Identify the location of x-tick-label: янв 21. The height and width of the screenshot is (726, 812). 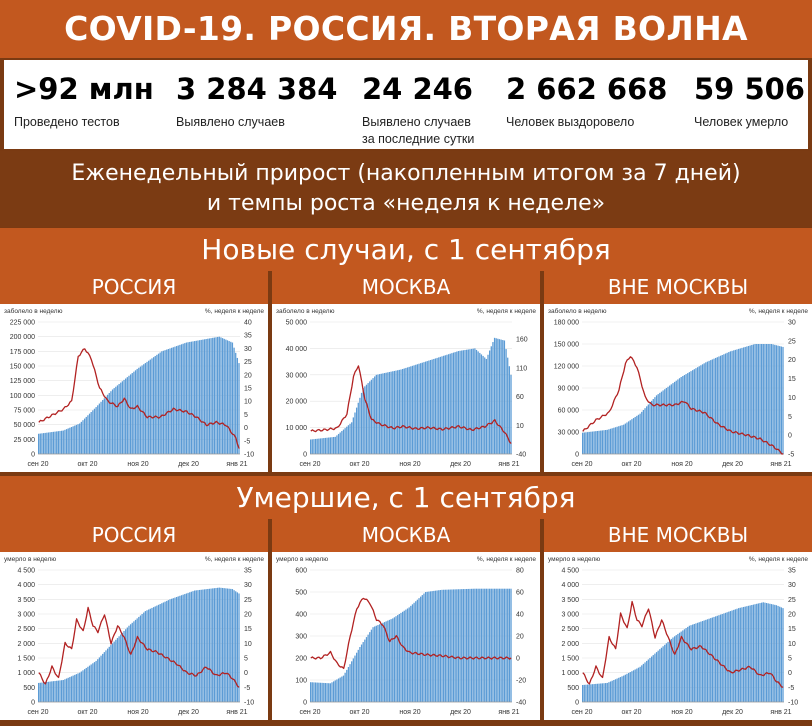
(236, 712).